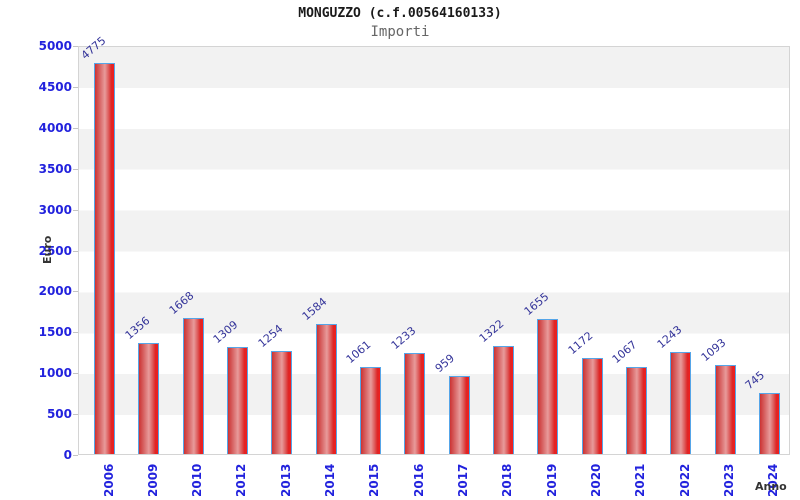 The height and width of the screenshot is (500, 800). I want to click on x-tick-label: 2013, so click(285, 480).